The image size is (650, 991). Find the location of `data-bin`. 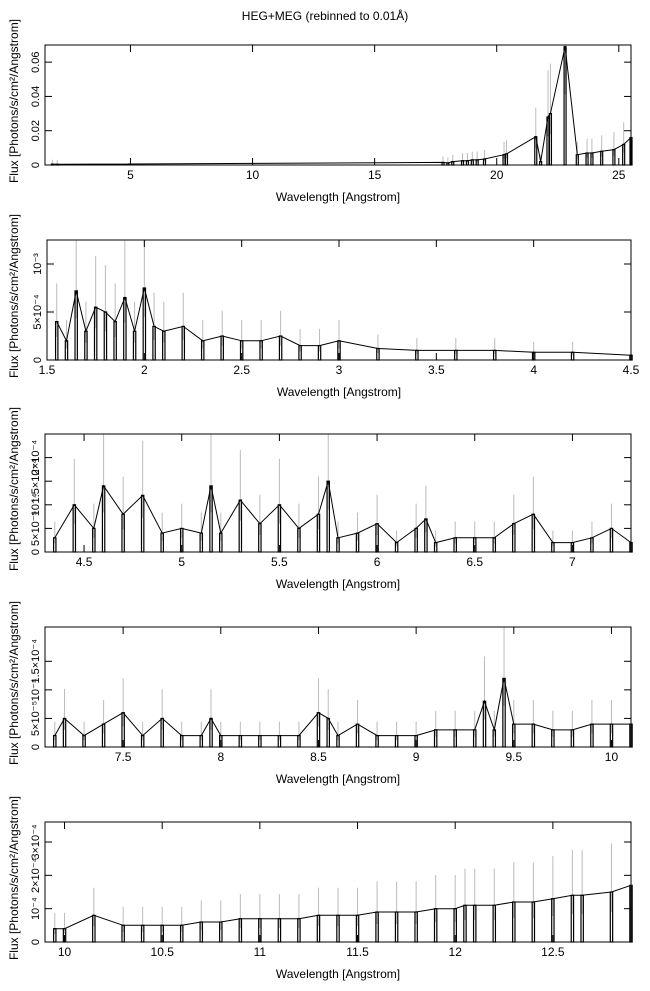

data-bin is located at coordinates (541, 163).